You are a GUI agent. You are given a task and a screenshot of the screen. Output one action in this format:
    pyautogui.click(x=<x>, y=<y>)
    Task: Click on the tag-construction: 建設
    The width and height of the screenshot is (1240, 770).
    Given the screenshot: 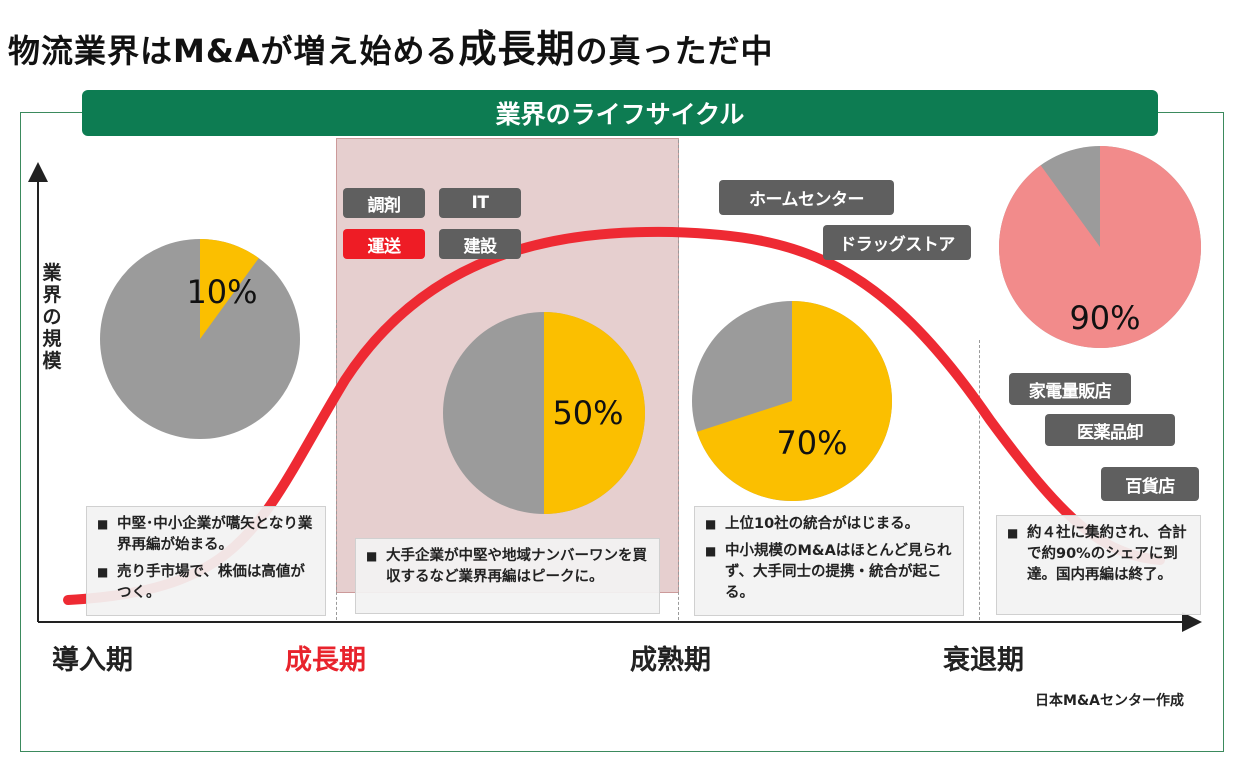 What is the action you would take?
    pyautogui.click(x=480, y=244)
    